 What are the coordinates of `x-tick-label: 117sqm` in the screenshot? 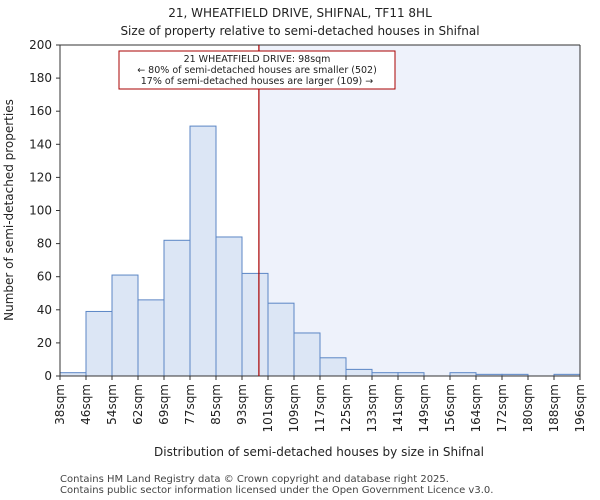 It's located at (320, 408).